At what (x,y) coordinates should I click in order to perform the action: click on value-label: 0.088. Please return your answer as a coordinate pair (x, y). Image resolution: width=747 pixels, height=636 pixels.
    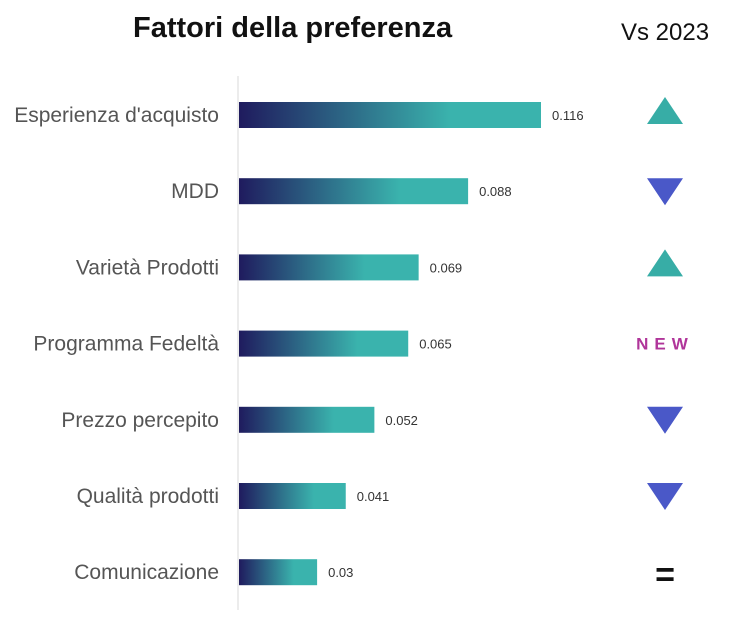
    Looking at the image, I should click on (495, 191).